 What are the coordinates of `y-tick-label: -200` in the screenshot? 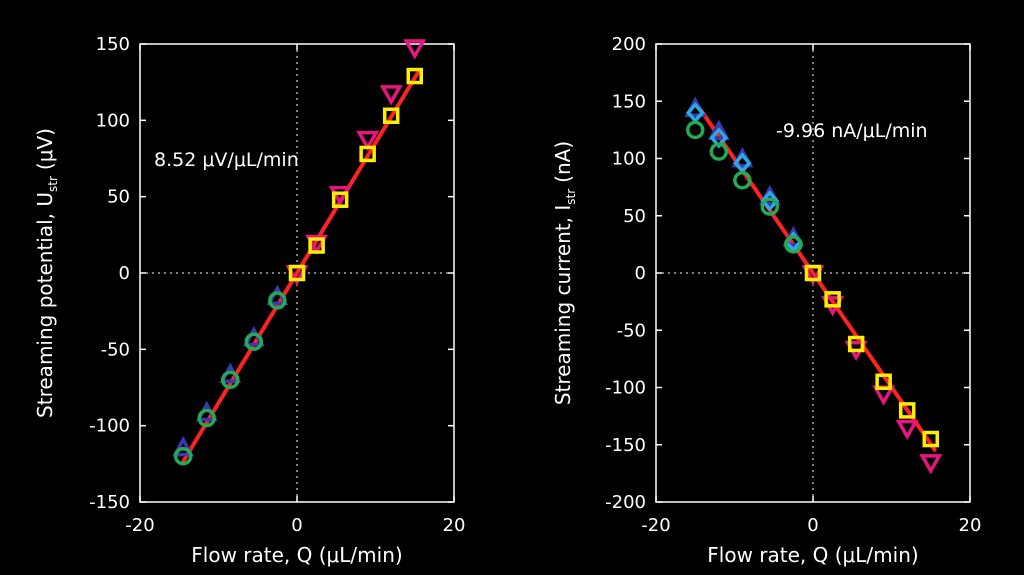 It's located at (625, 502).